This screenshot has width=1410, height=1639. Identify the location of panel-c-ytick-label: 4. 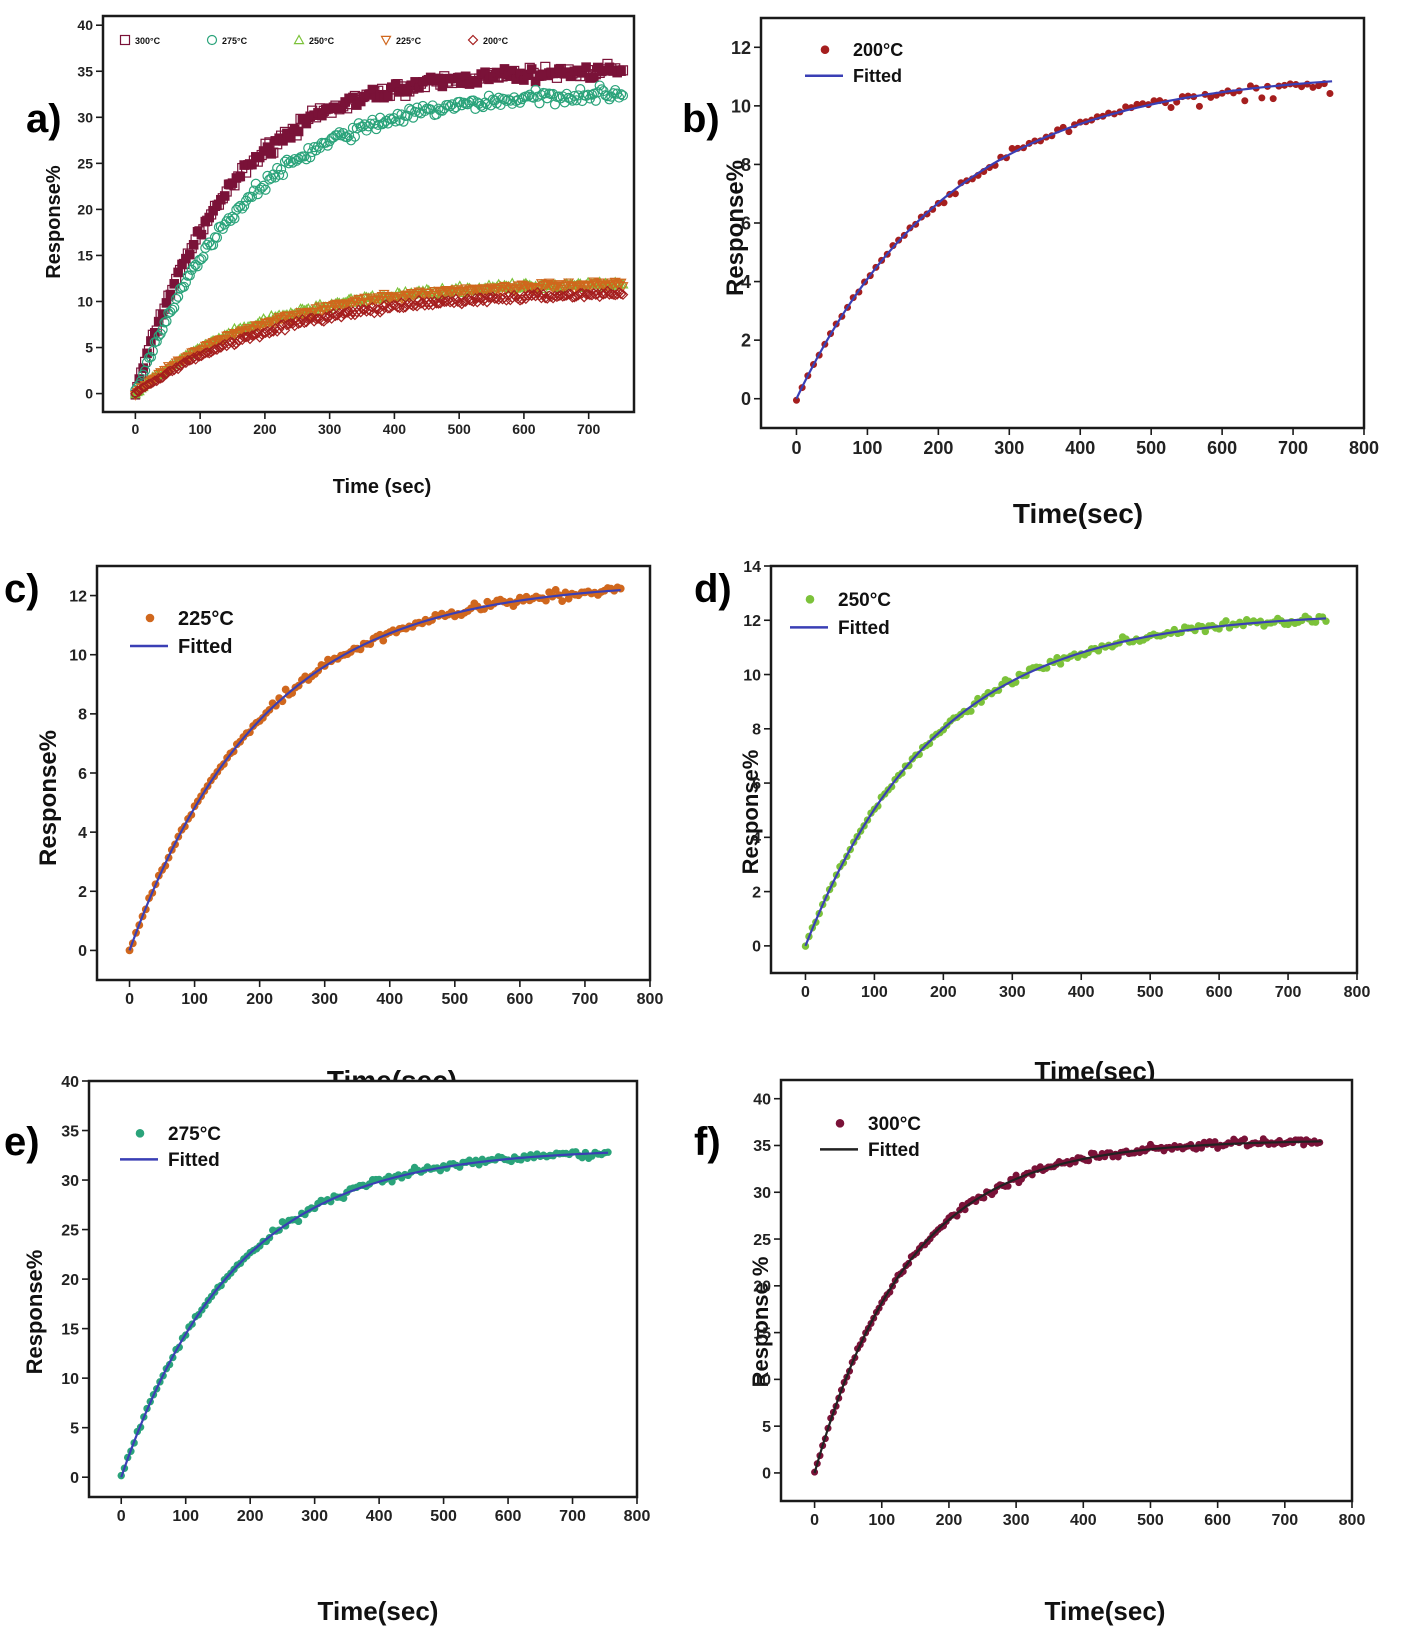
(82, 833).